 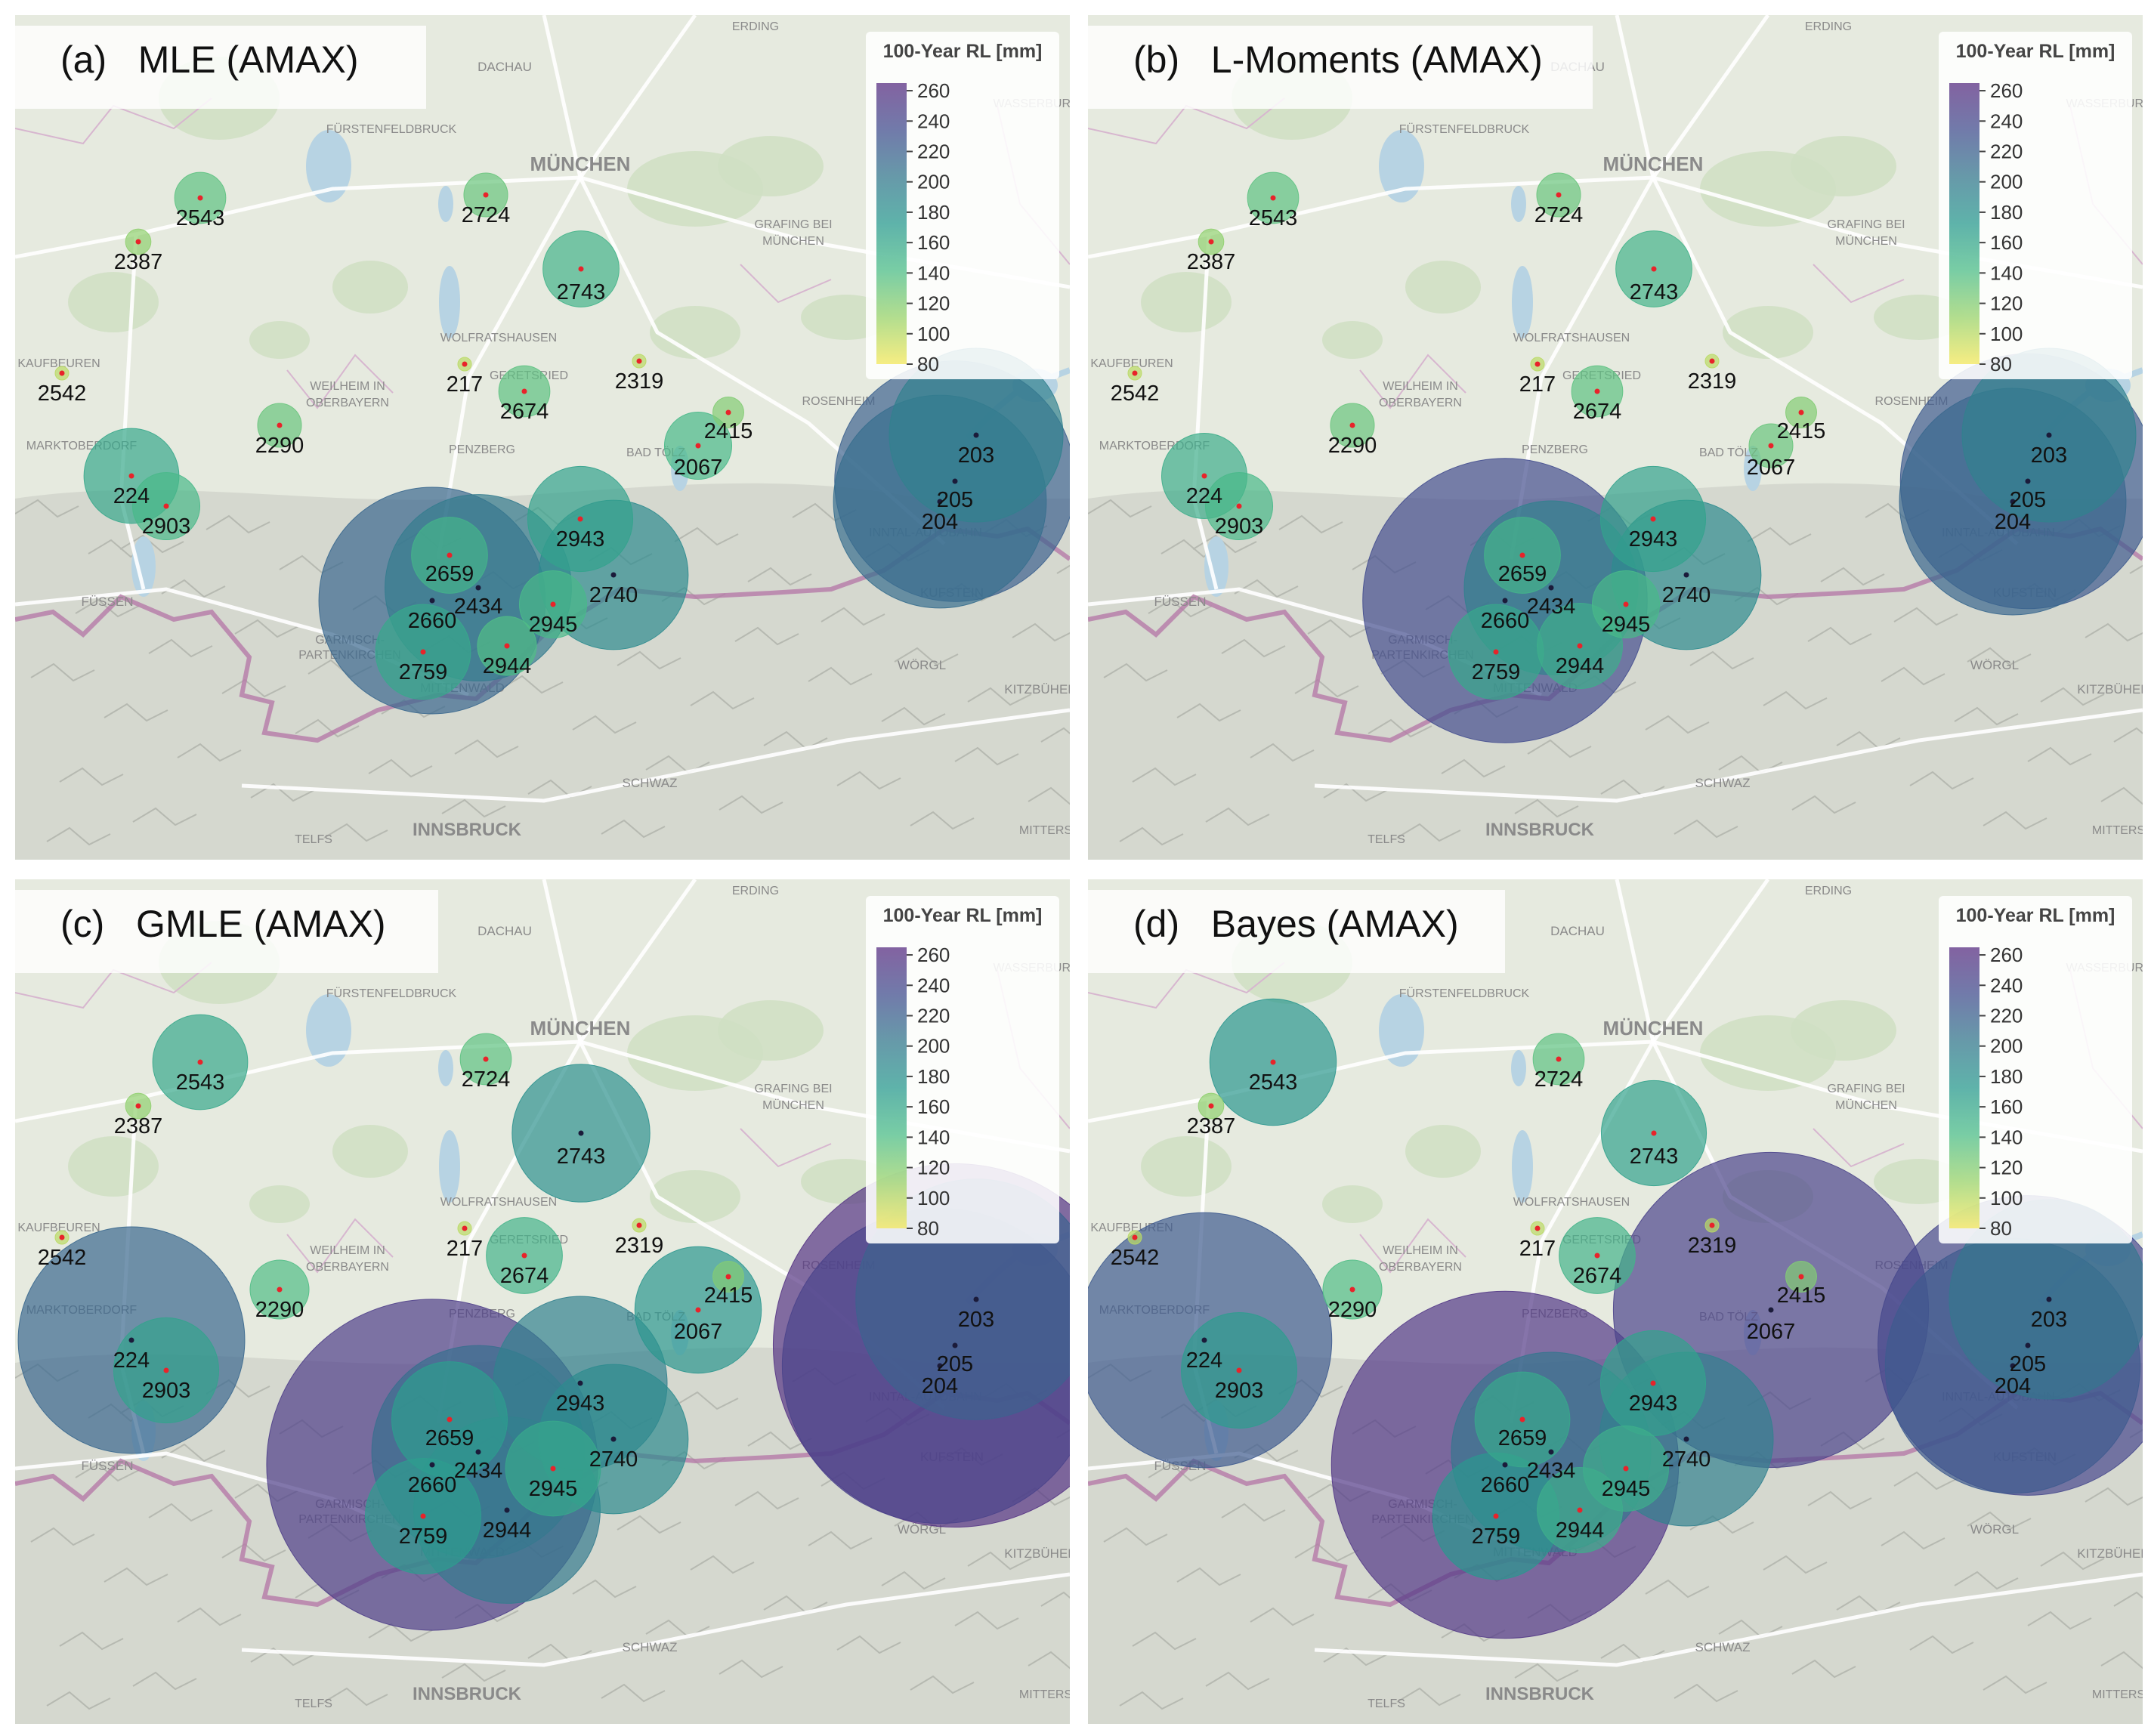 I want to click on station-label: 2945, so click(x=553, y=625).